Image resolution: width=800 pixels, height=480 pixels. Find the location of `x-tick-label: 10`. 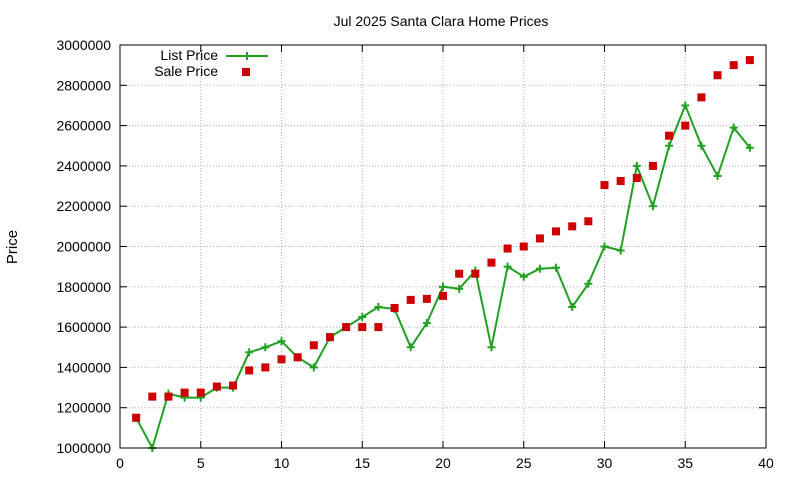

x-tick-label: 10 is located at coordinates (282, 463).